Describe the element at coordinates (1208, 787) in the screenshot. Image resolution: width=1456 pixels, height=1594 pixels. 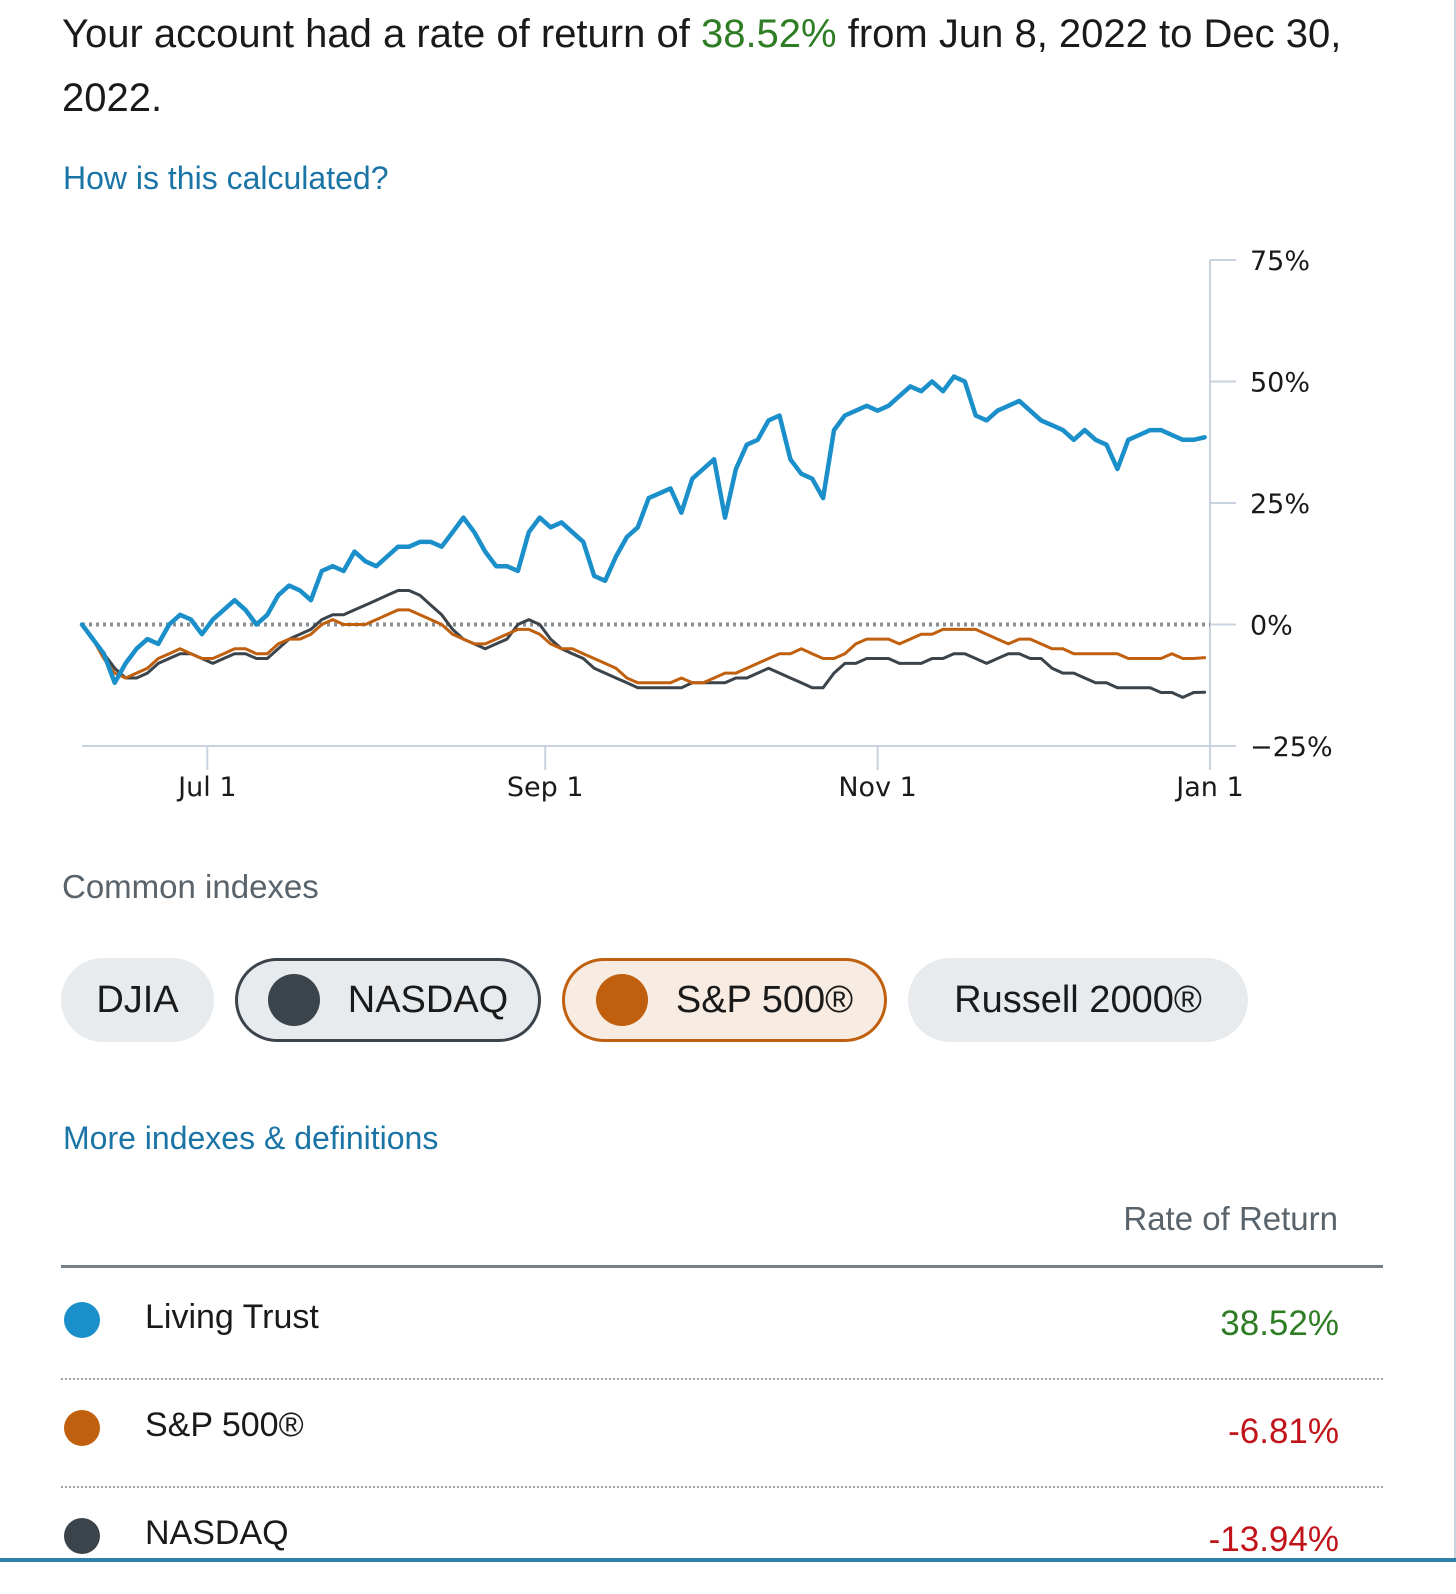
I see `x-tick-label: Jan 1` at that location.